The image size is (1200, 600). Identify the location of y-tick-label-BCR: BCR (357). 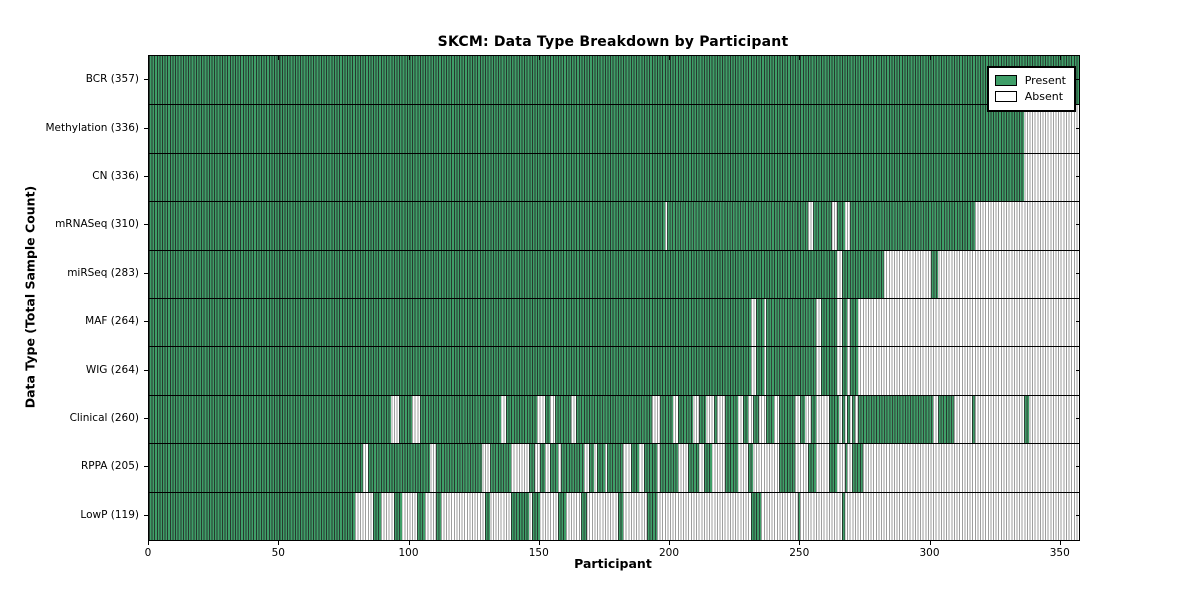
(112, 79).